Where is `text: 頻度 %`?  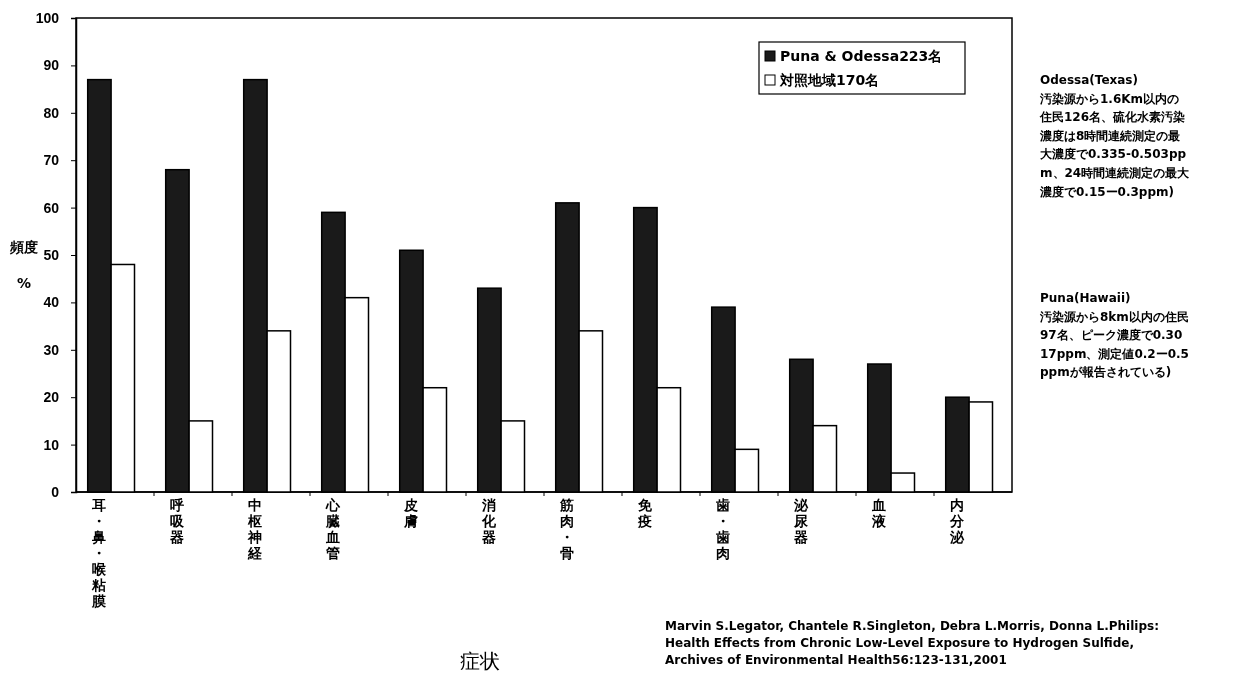
text: 頻度 % is located at coordinates (24, 265).